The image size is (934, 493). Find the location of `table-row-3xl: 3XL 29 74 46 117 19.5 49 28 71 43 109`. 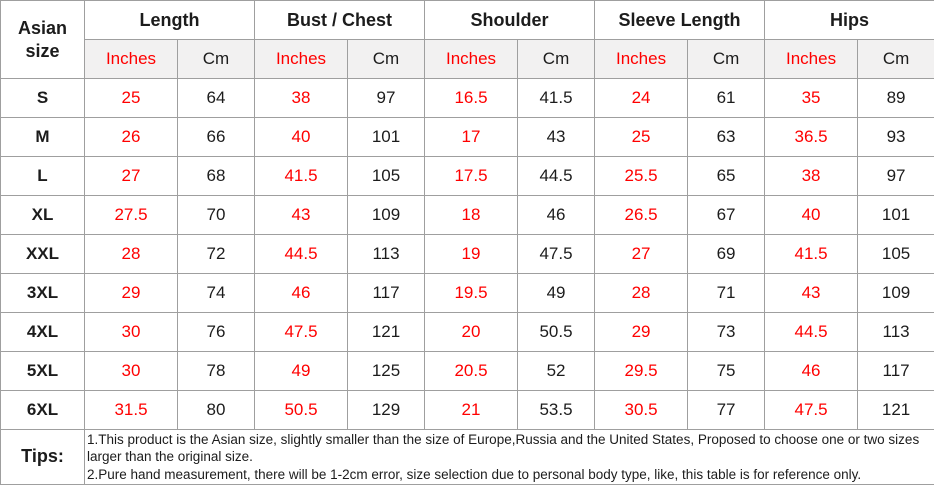

table-row-3xl: 3XL 29 74 46 117 19.5 49 28 71 43 109 is located at coordinates (467, 293).